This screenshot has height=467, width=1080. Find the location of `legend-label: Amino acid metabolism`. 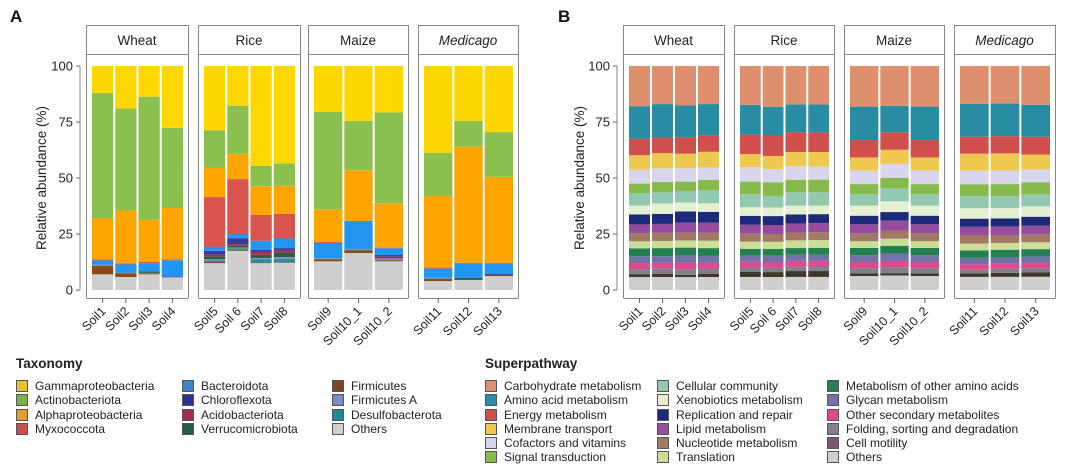

legend-label: Amino acid metabolism is located at coordinates (566, 400).